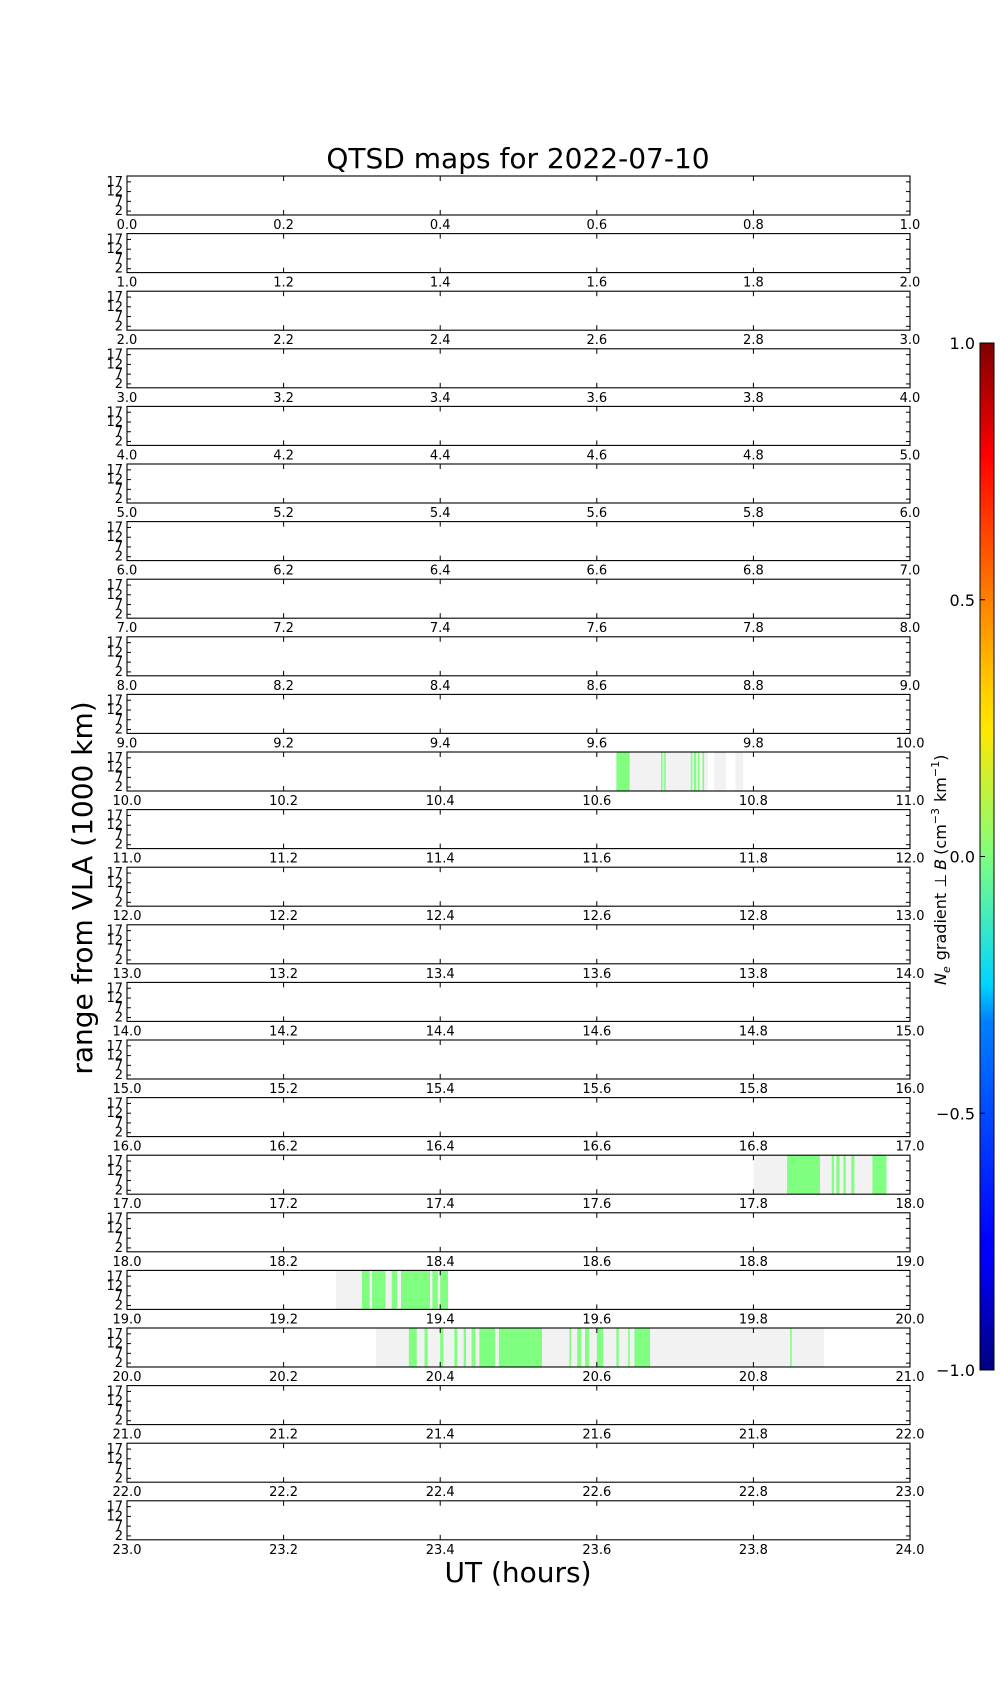 This screenshot has width=1000, height=1700. What do you see at coordinates (596, 340) in the screenshot?
I see `x-tick-label: 2.6` at bounding box center [596, 340].